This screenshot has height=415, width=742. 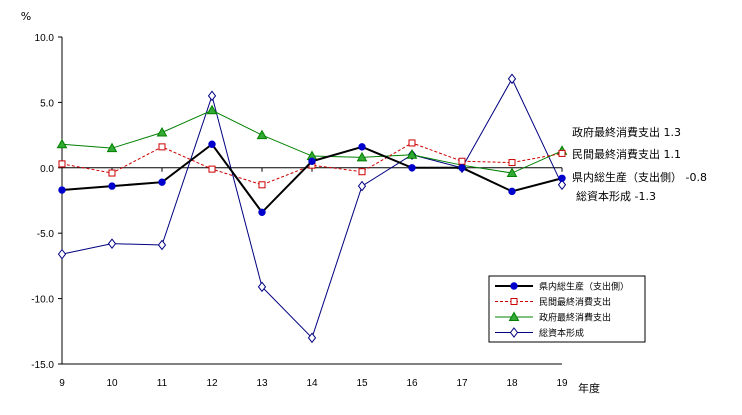 I want to click on x-tick-label: 12, so click(x=212, y=383).